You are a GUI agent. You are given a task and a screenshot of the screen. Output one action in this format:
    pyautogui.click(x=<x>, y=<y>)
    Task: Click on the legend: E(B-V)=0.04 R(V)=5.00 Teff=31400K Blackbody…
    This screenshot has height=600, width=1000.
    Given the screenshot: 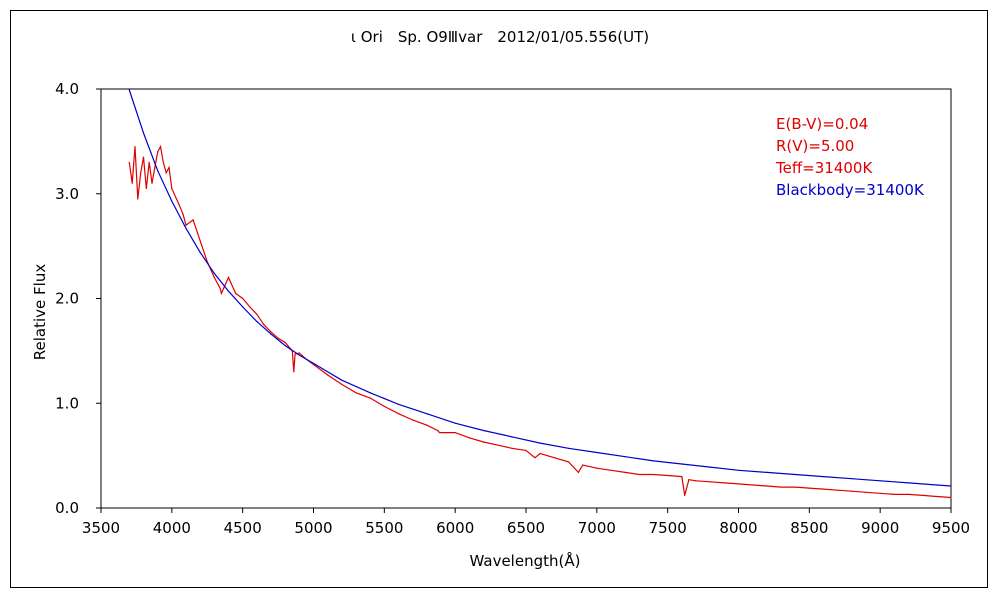 What is the action you would take?
    pyautogui.click(x=850, y=157)
    